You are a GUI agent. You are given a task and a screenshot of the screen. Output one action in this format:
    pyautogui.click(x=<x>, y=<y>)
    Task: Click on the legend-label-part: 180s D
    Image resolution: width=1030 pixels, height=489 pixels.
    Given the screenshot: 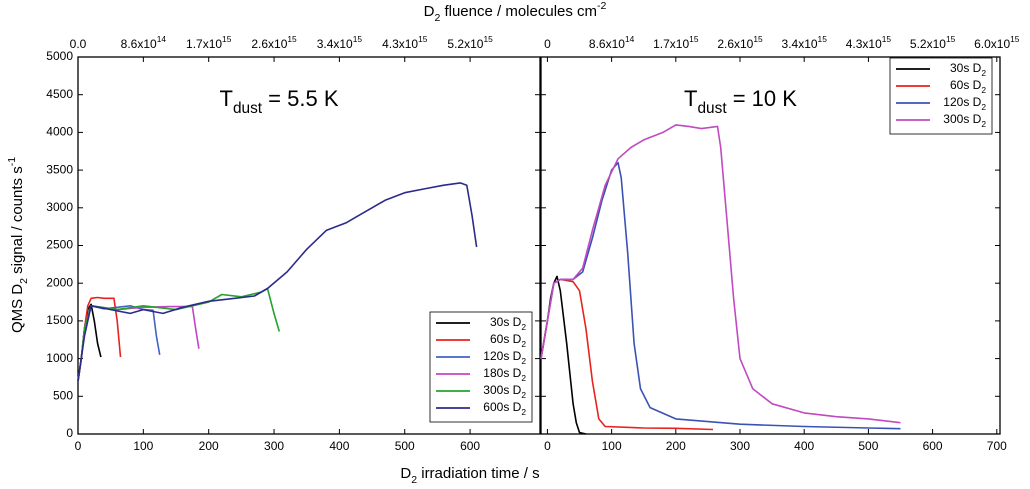 What is the action you would take?
    pyautogui.click(x=502, y=373)
    